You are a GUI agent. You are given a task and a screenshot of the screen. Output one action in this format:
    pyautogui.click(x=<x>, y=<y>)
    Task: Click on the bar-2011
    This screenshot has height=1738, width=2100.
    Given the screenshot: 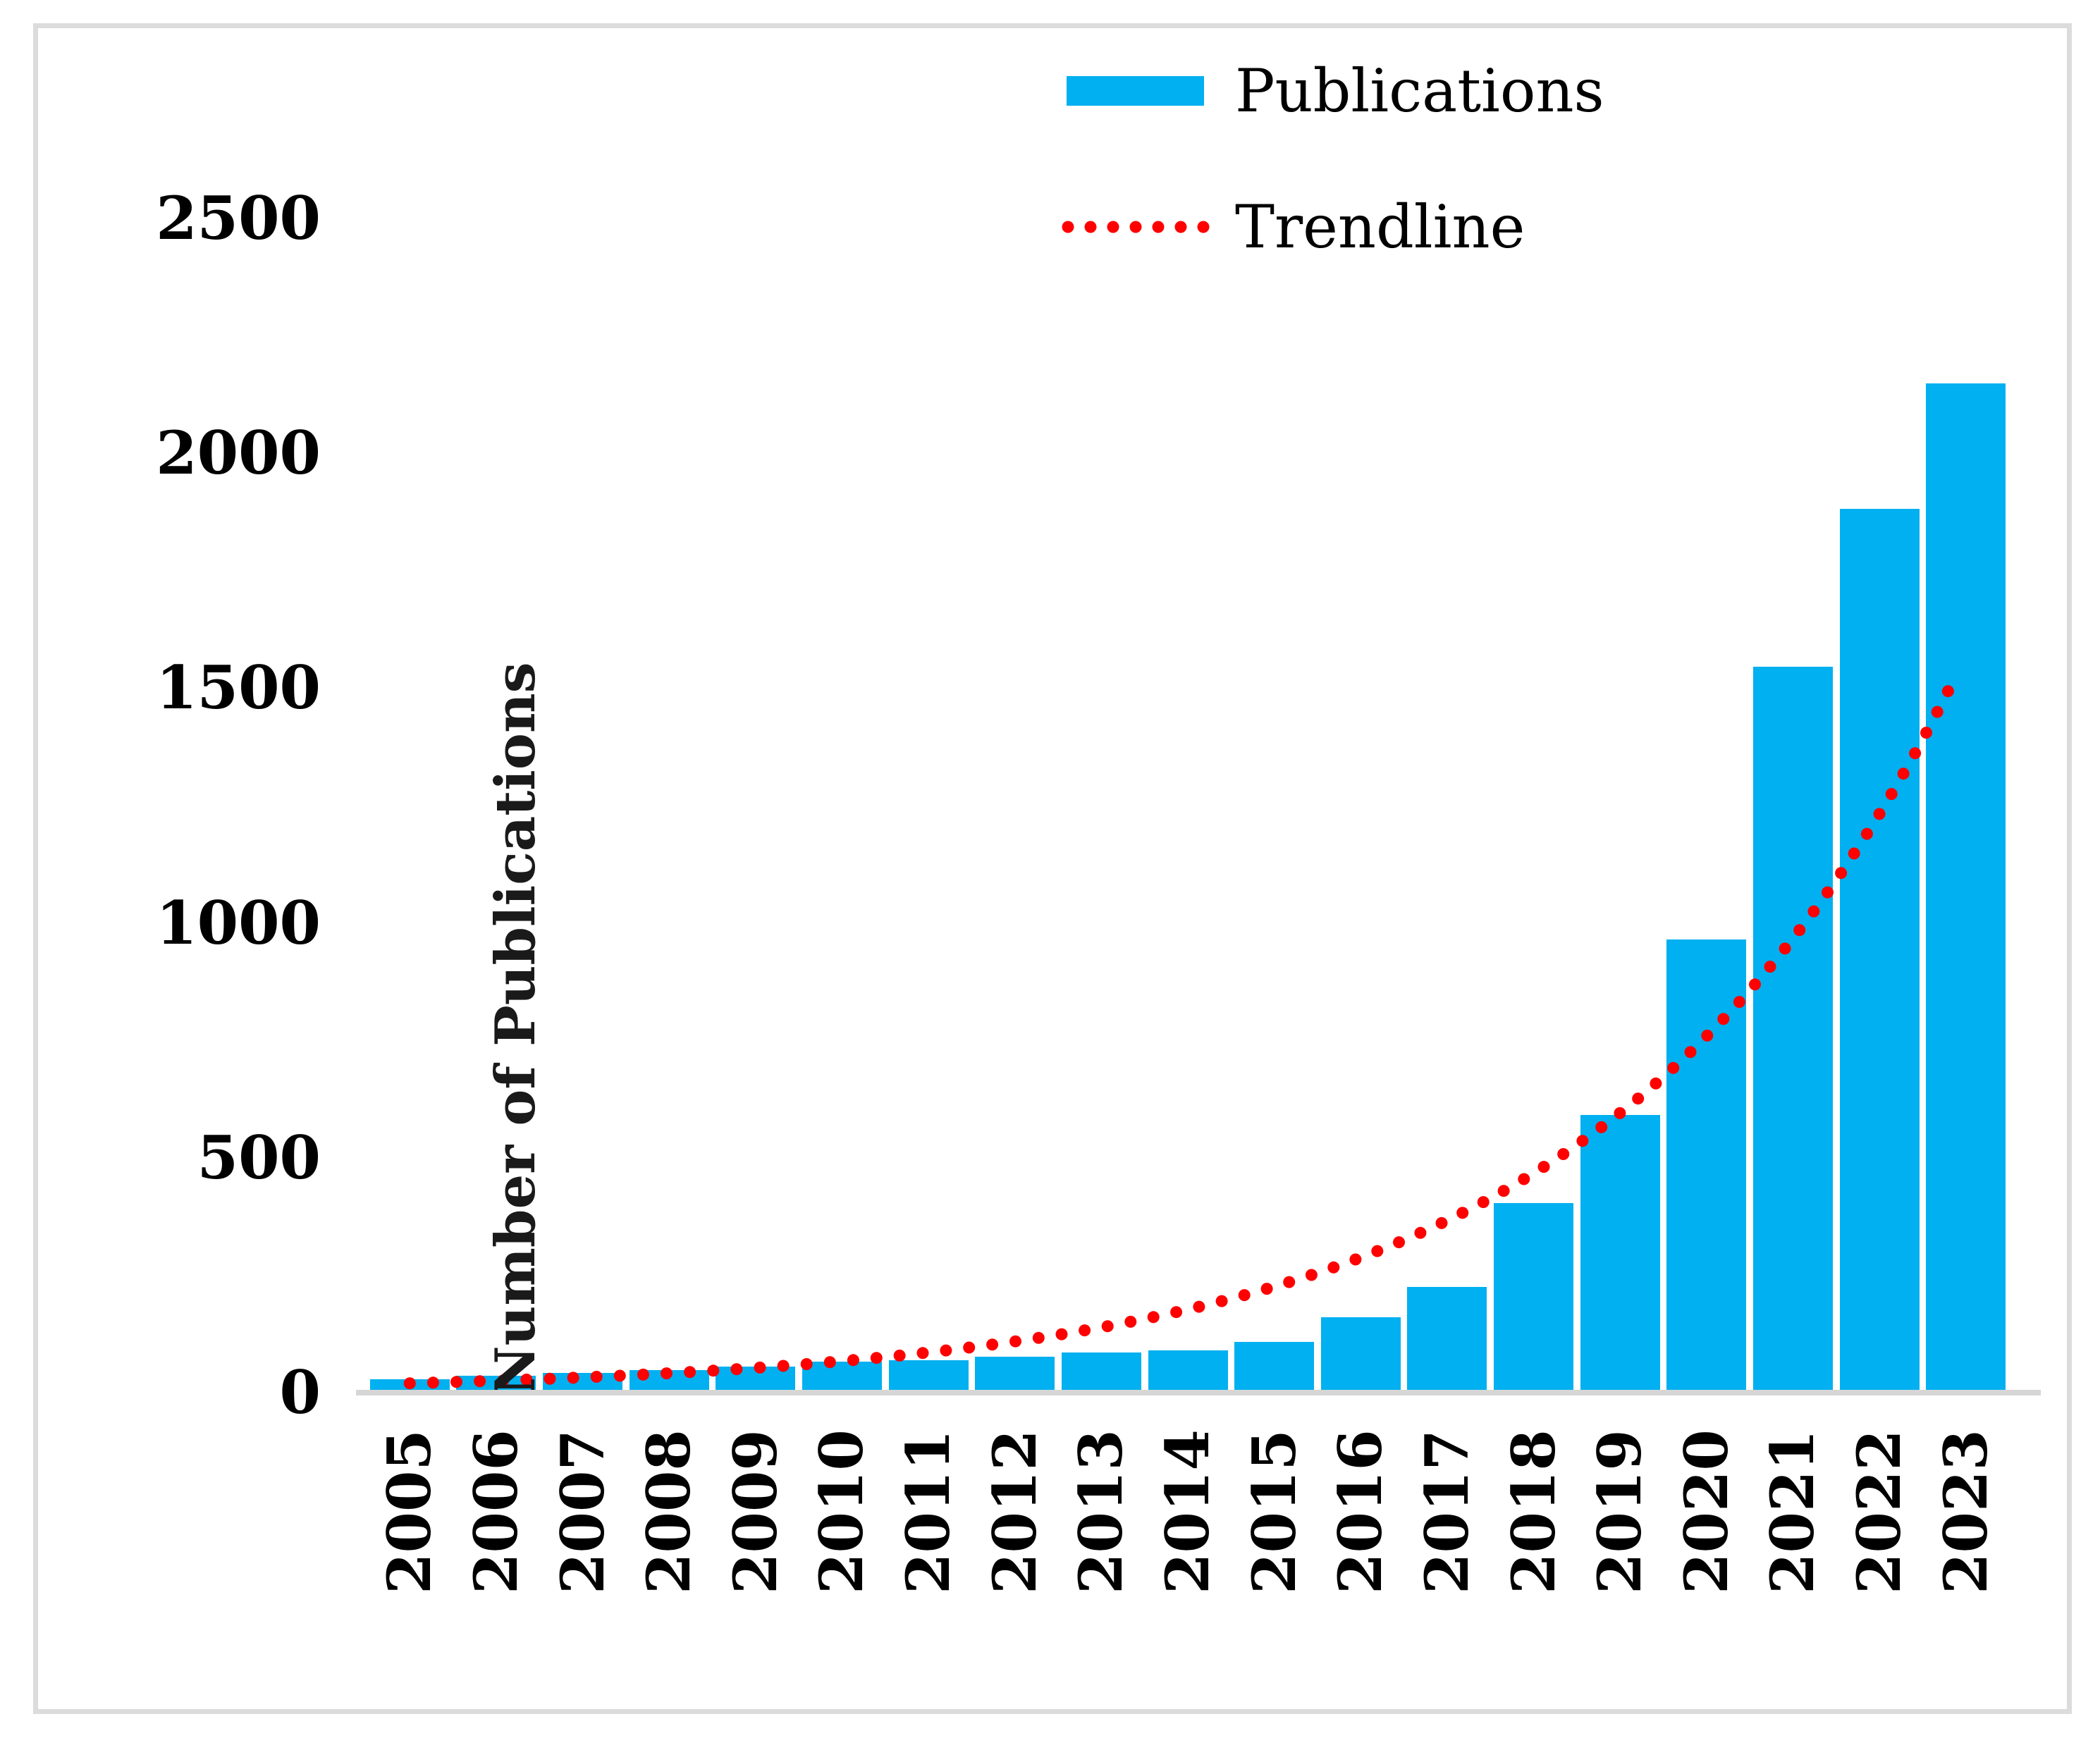 What is the action you would take?
    pyautogui.click(x=929, y=1376)
    